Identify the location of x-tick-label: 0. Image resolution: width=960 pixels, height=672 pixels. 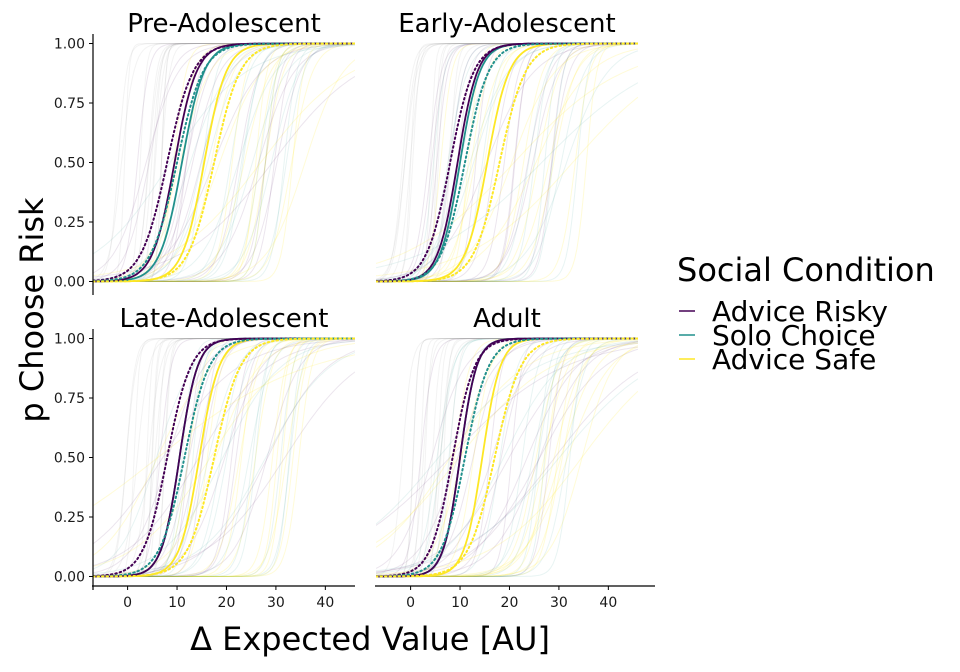
(410, 603).